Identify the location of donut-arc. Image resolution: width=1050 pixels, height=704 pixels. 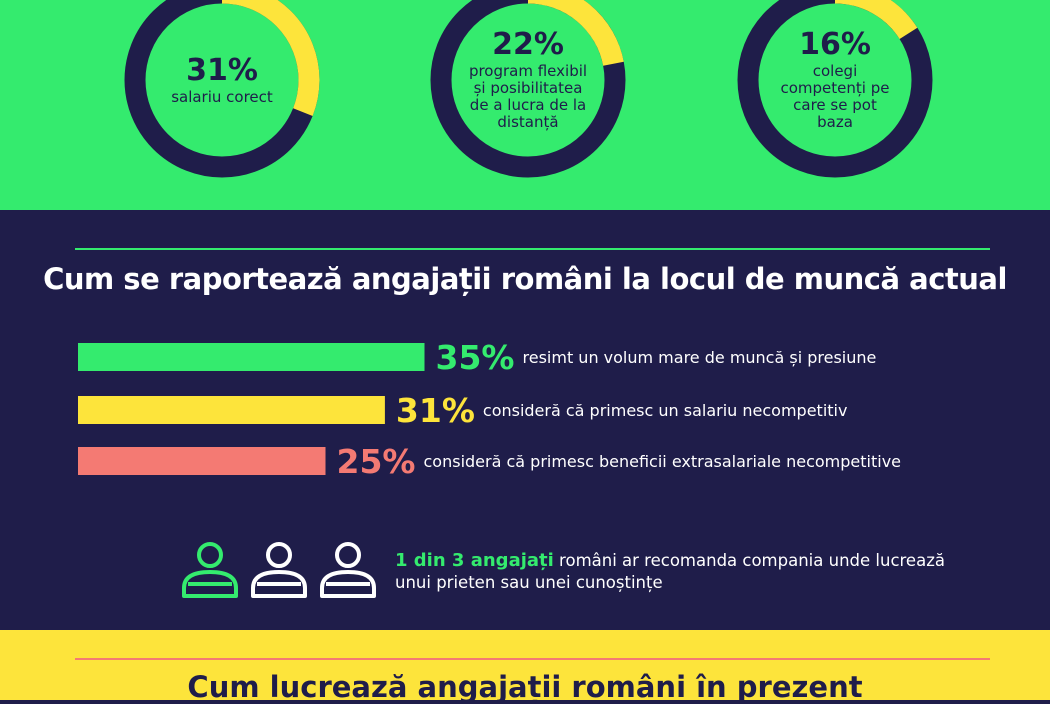
(222, 89).